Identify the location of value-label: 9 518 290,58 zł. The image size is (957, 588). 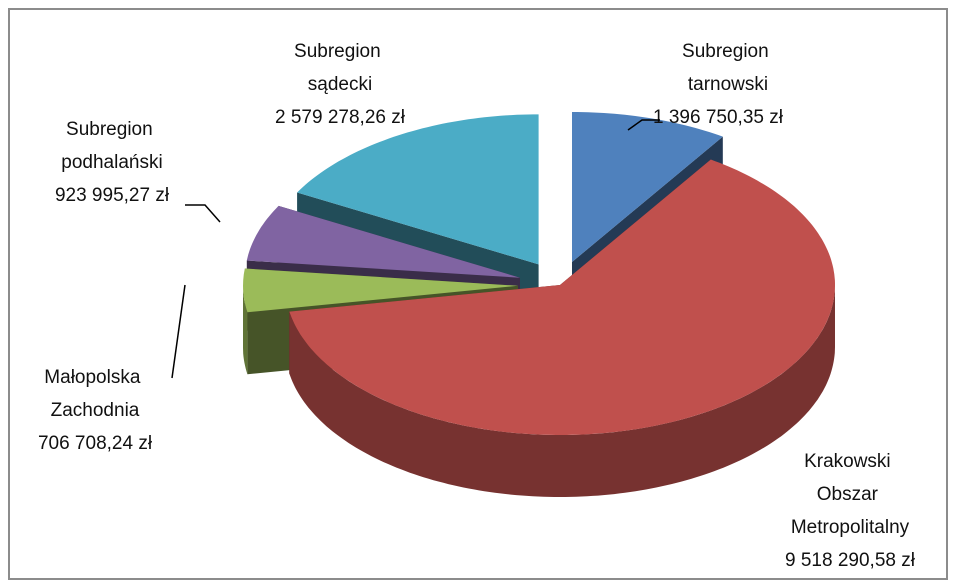
(850, 560).